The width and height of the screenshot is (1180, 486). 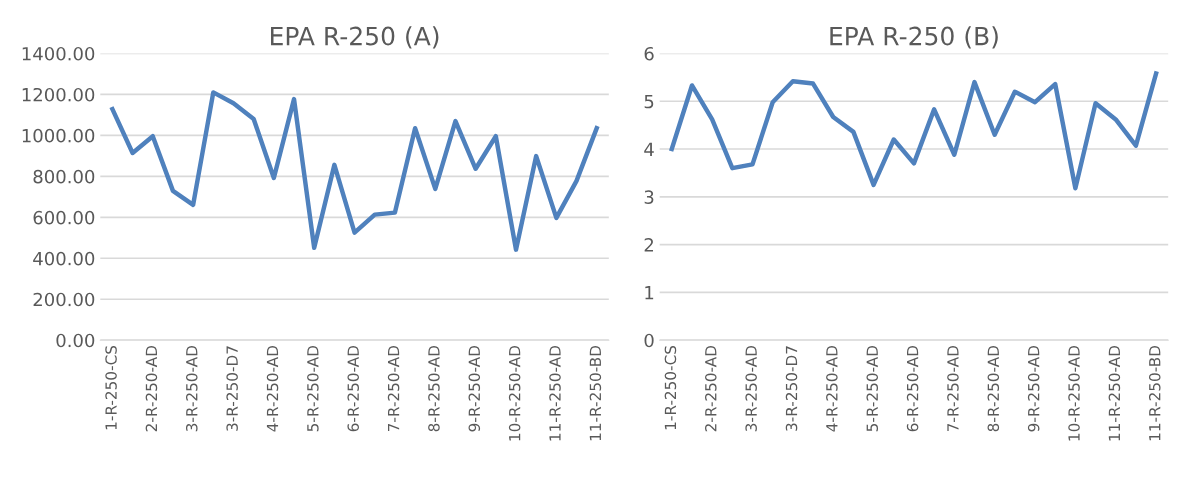 I want to click on y-tick-label: 5, so click(x=649, y=101).